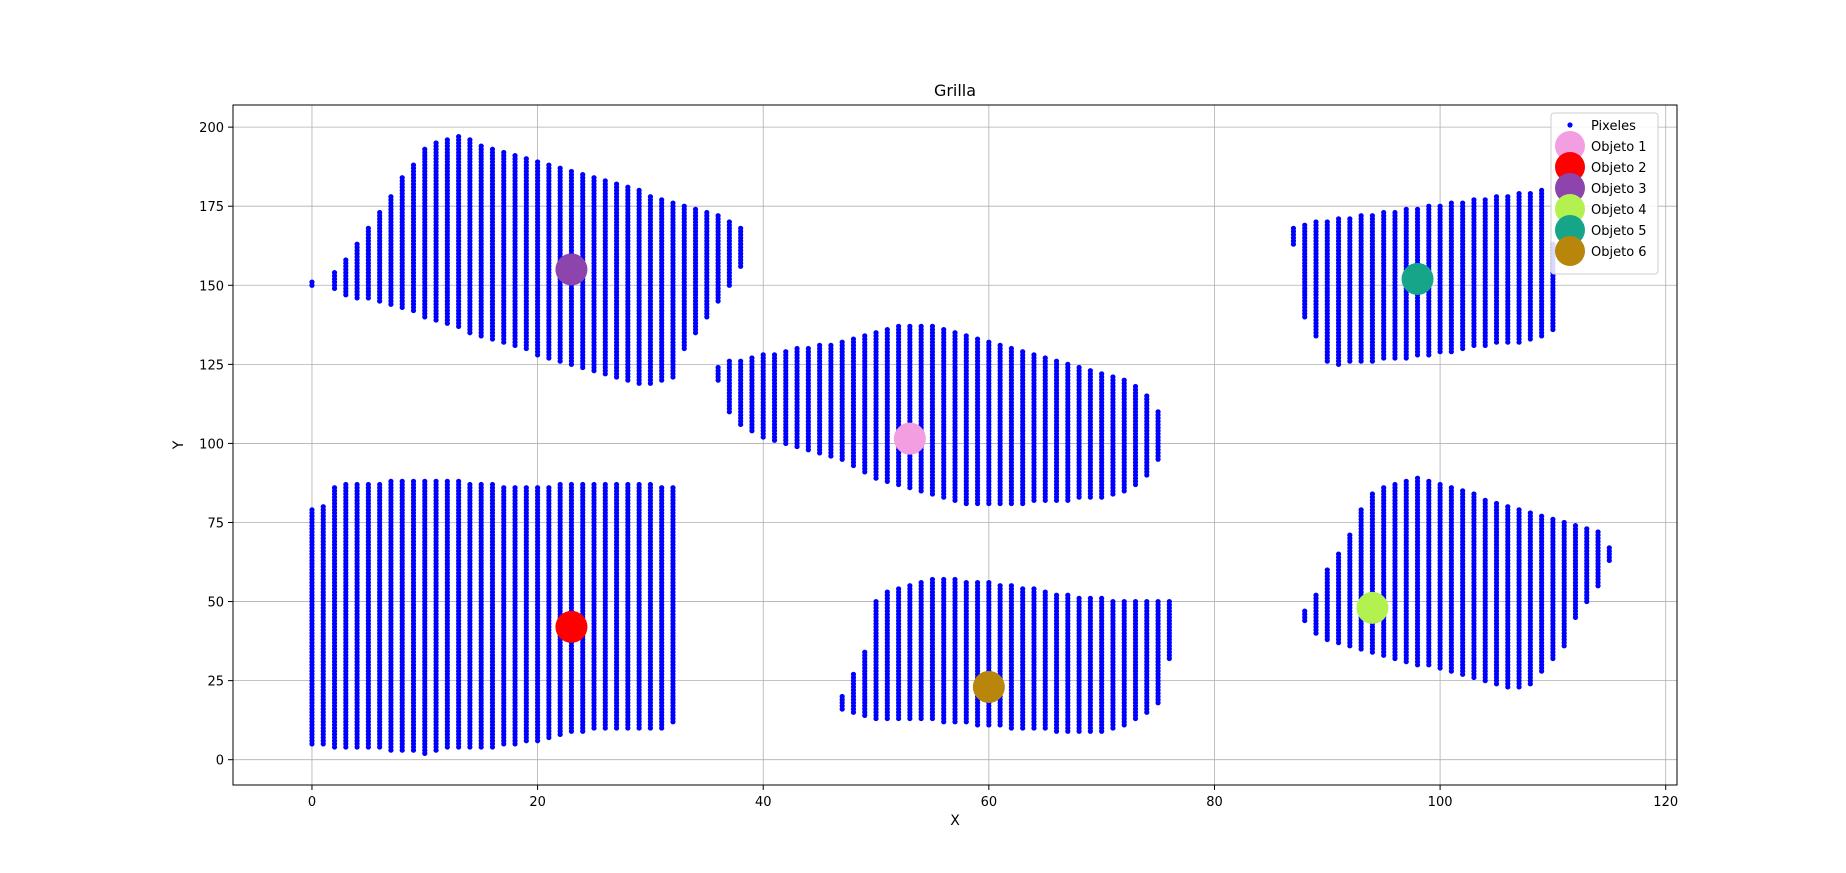 The image size is (1846, 873). I want to click on chart-title: Grilla, so click(955, 90).